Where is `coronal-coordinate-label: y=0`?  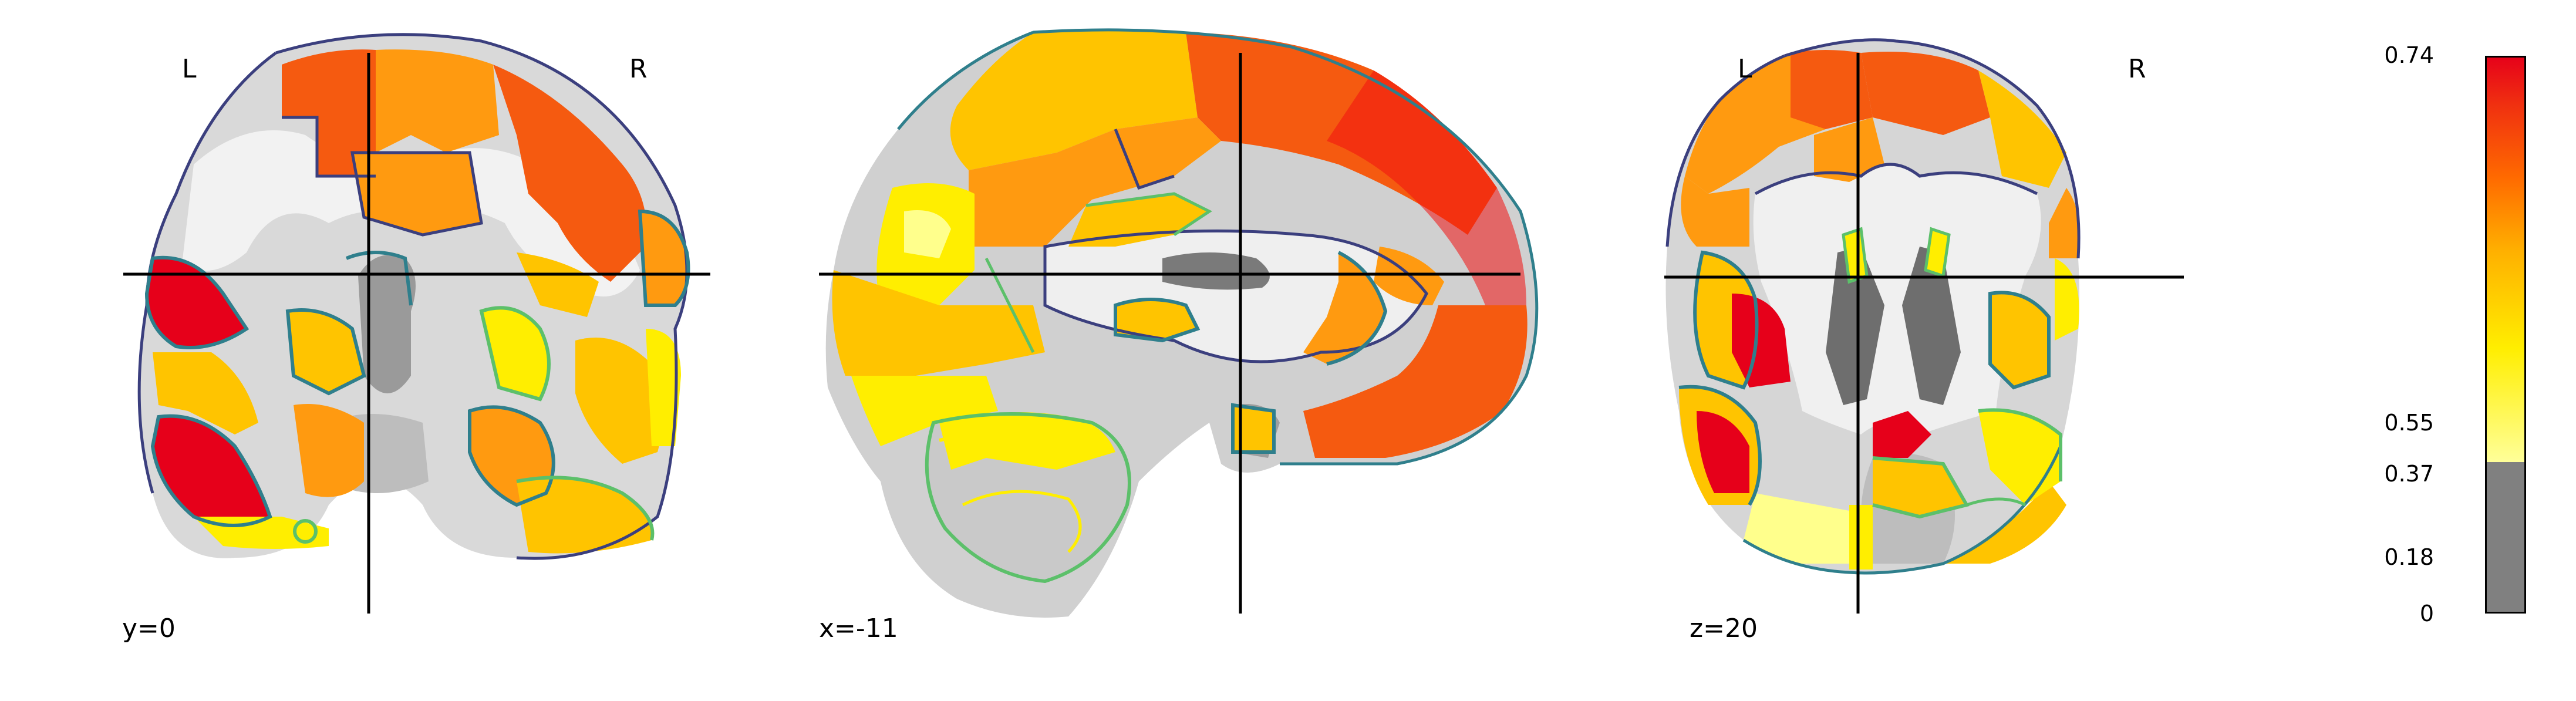
coronal-coordinate-label: y=0 is located at coordinates (149, 628).